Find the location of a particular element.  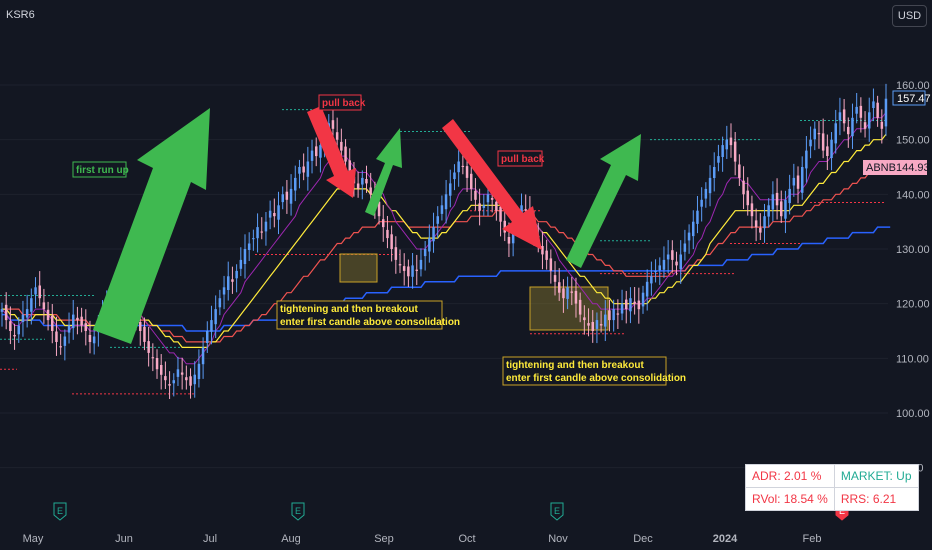

earnings-badge is located at coordinates (557, 511).